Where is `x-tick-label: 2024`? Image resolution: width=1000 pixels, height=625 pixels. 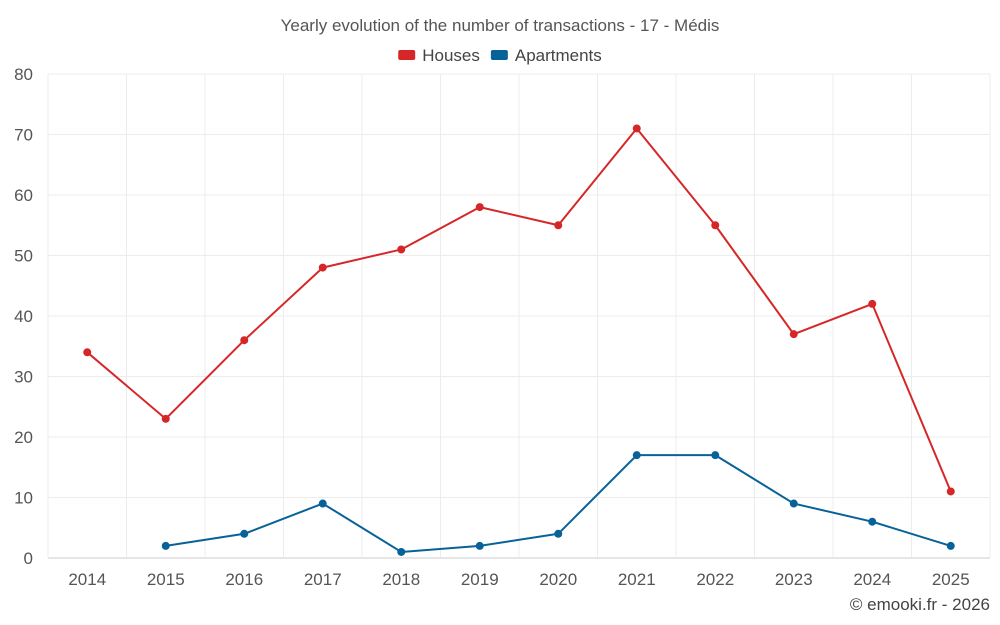
x-tick-label: 2024 is located at coordinates (872, 579).